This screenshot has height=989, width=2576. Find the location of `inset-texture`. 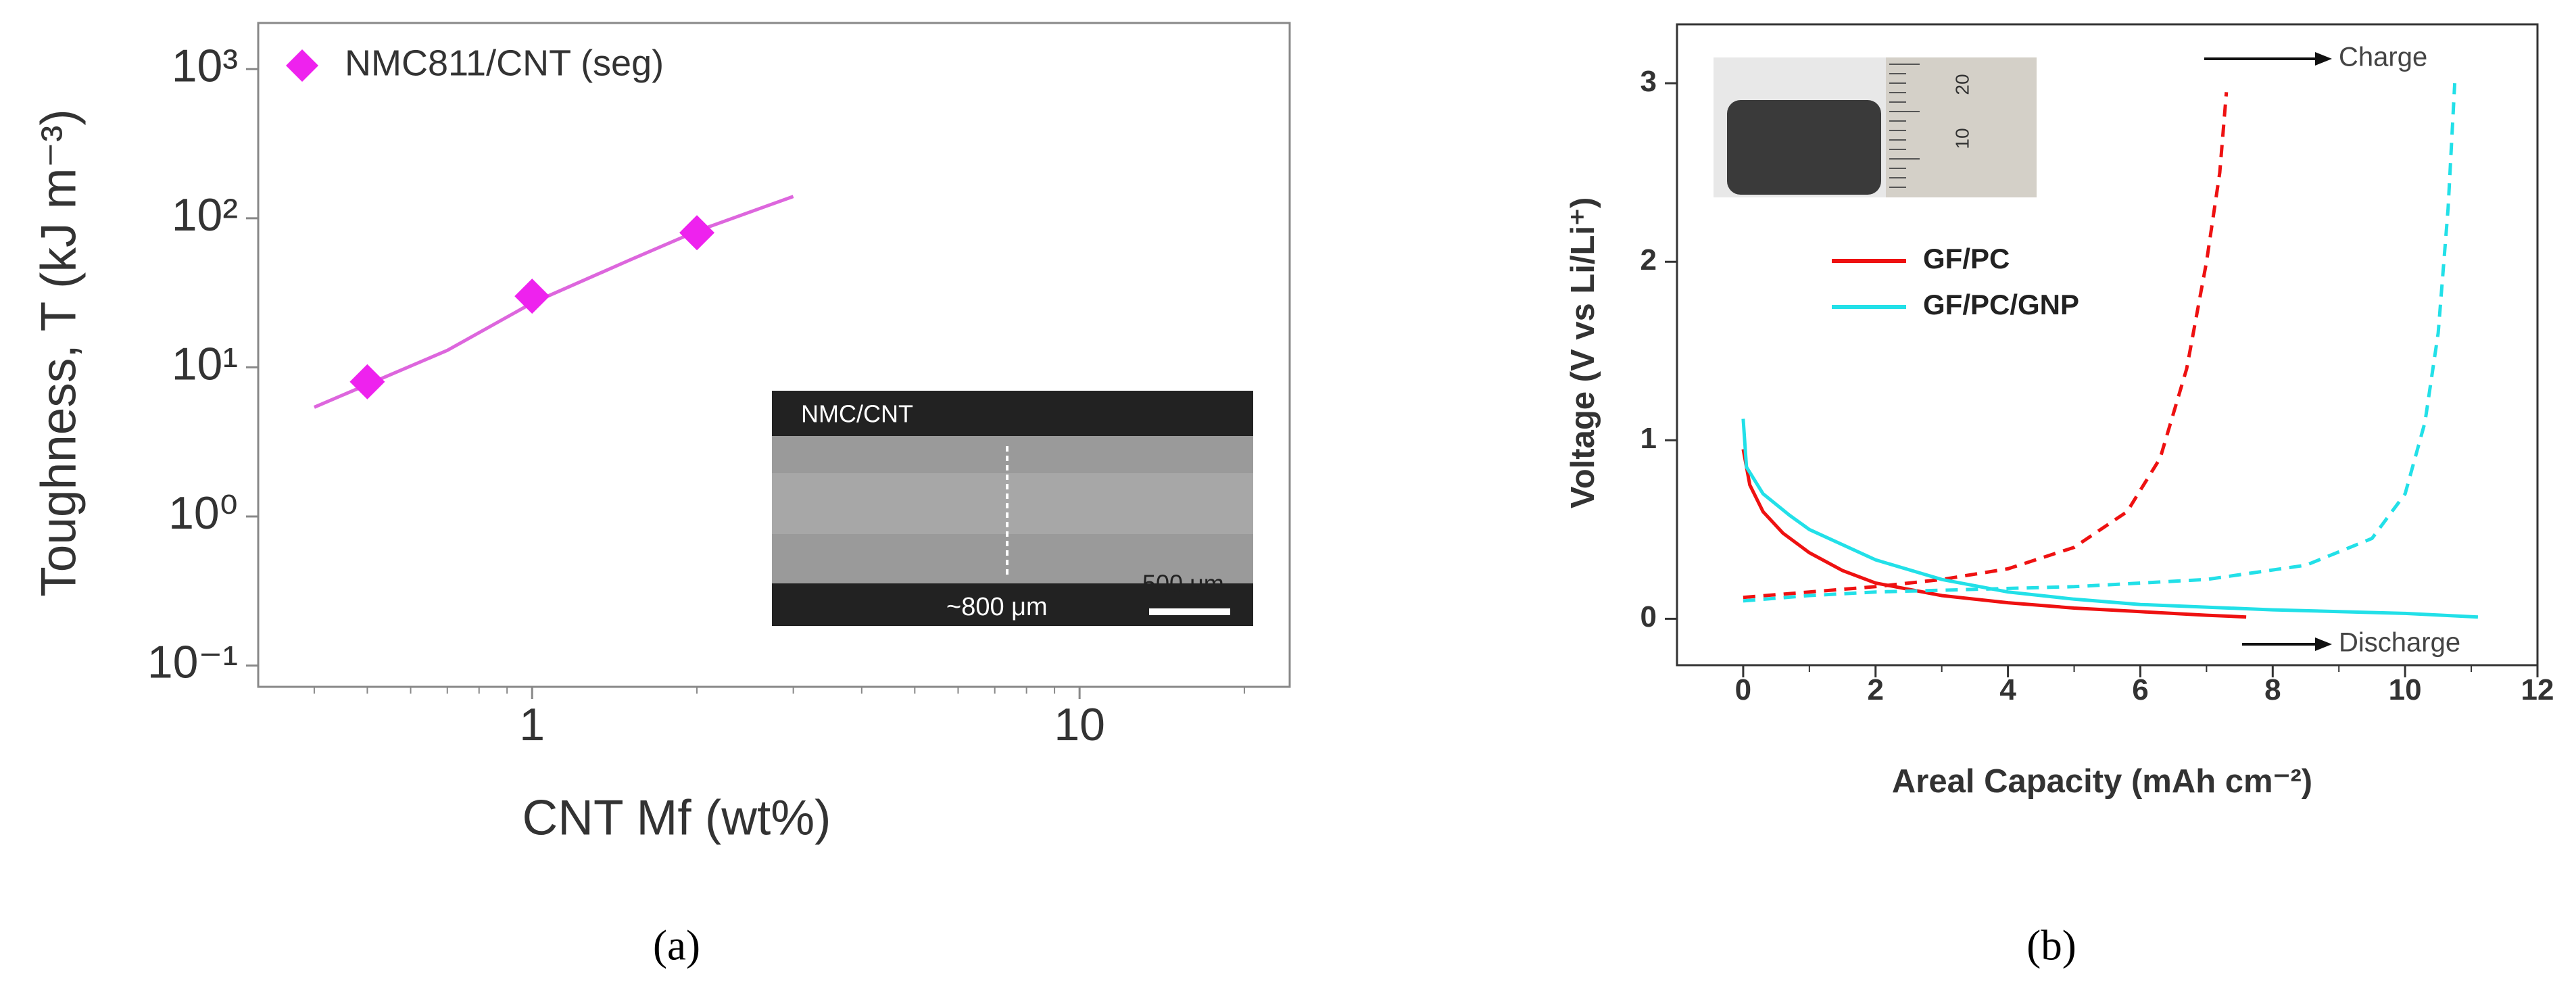

inset-texture is located at coordinates (1012, 504).